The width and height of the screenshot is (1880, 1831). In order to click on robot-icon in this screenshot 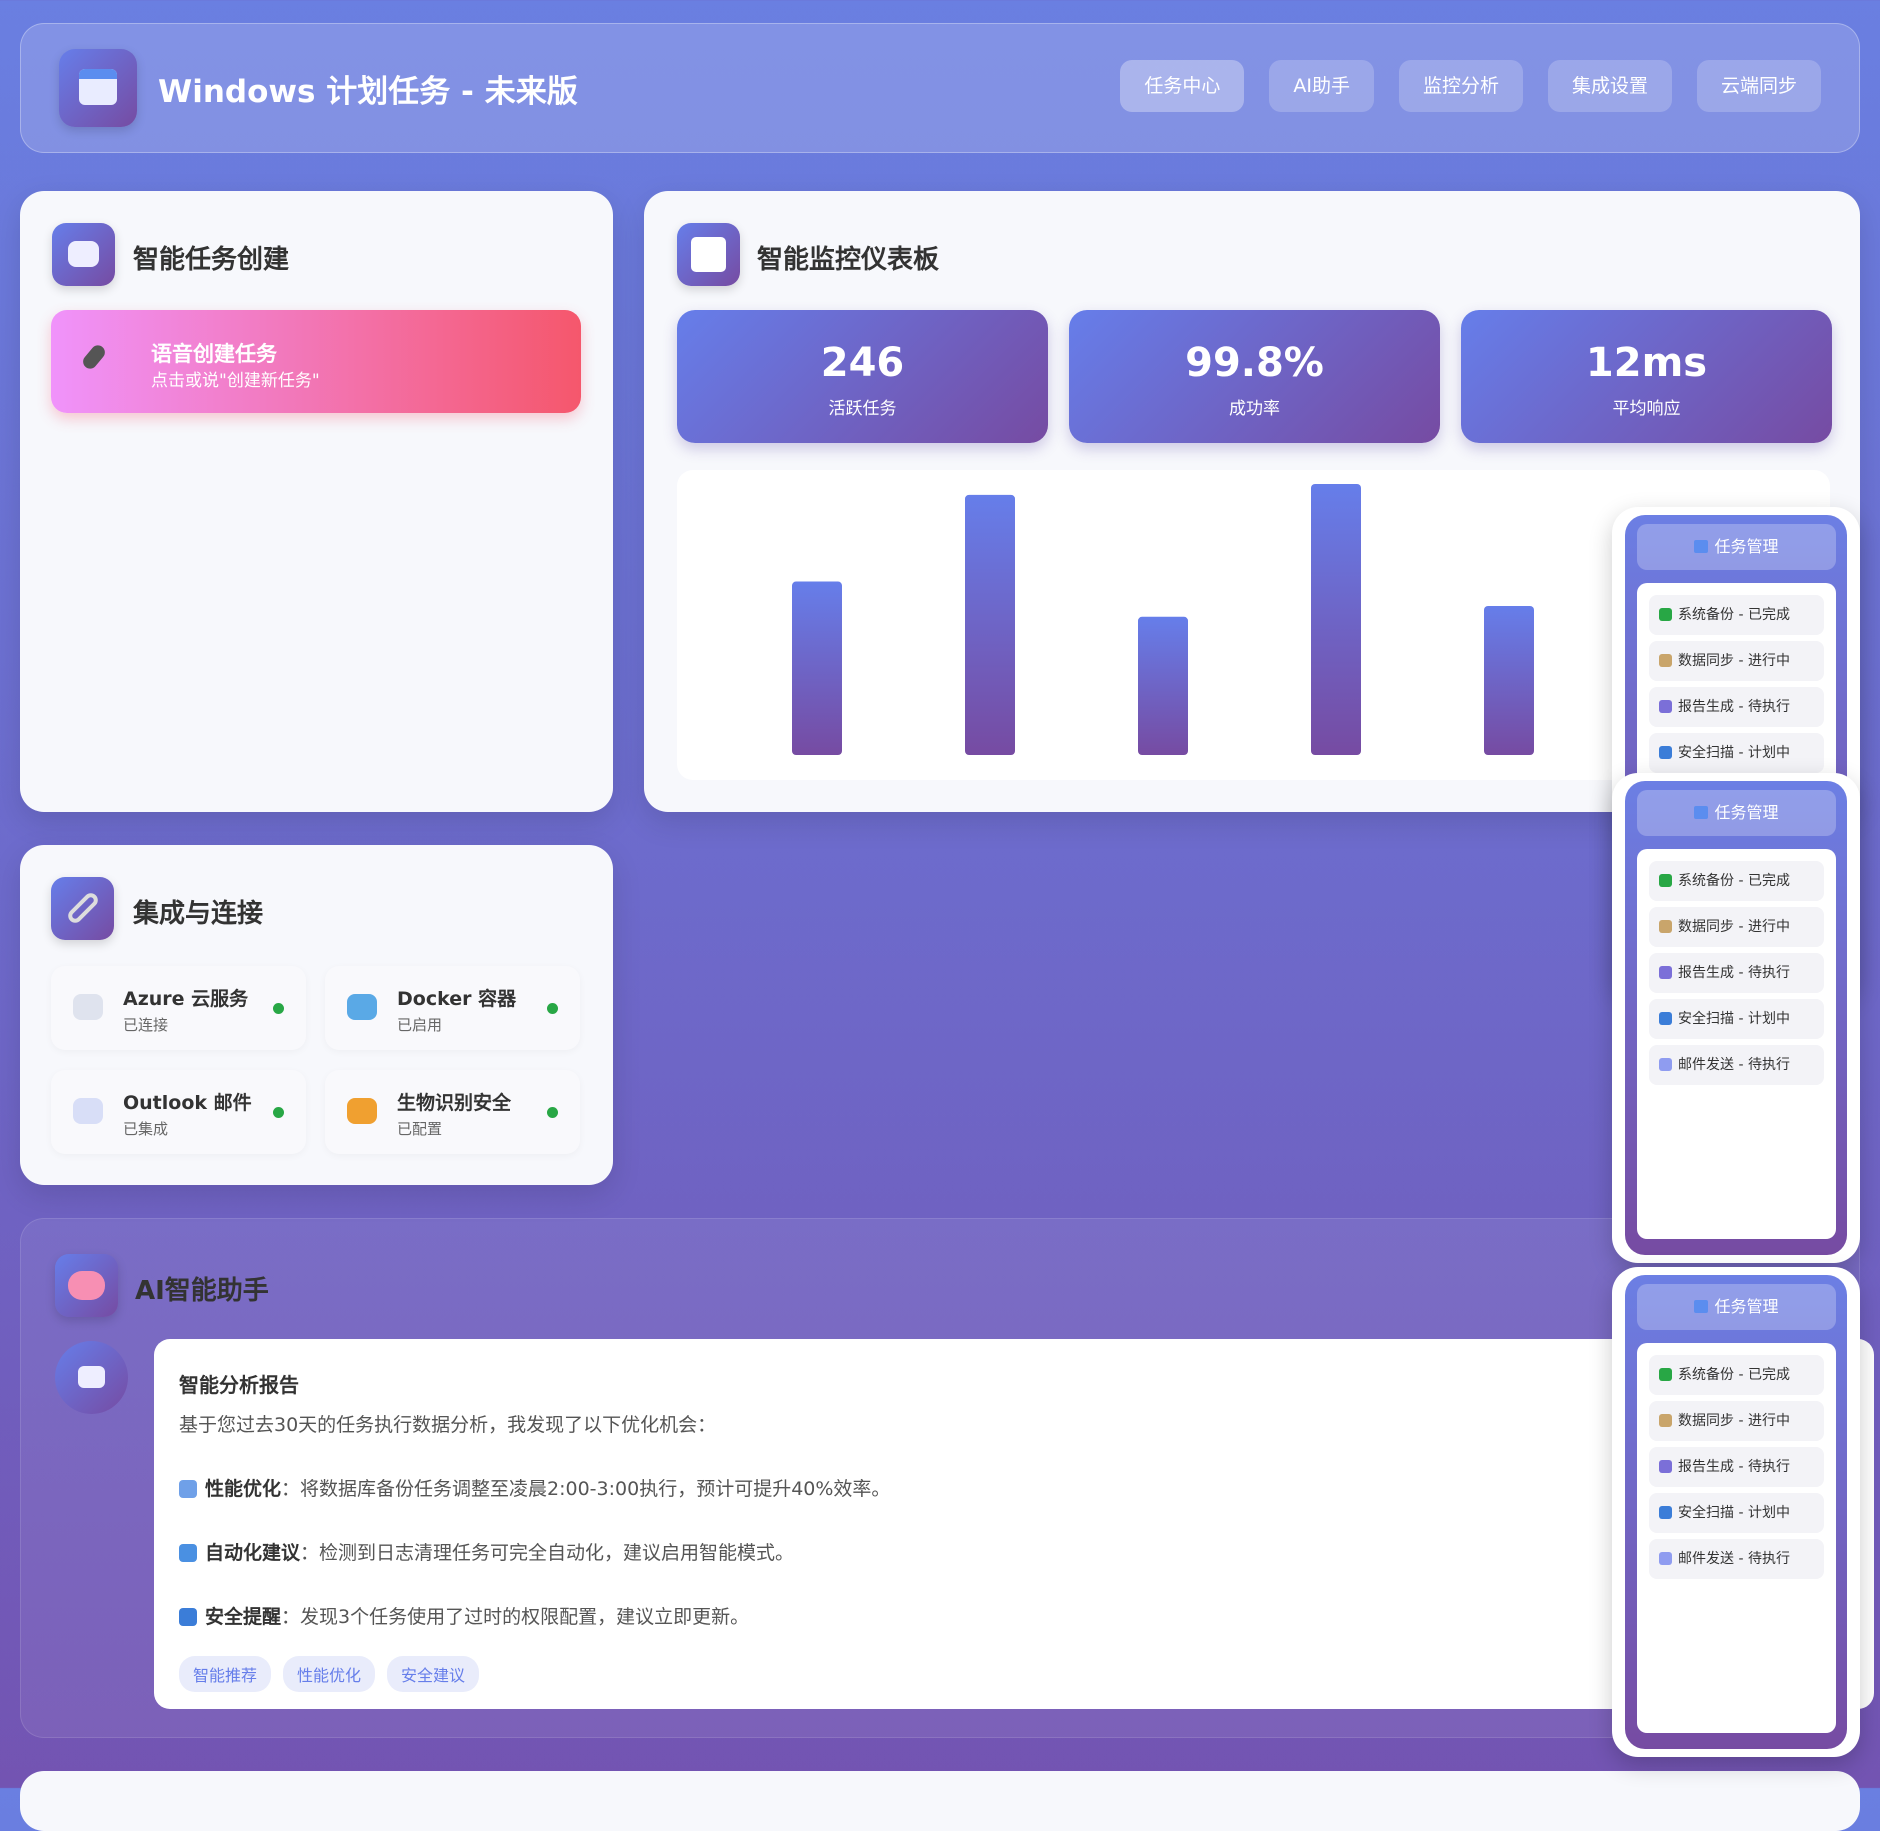, I will do `click(83, 254)`.